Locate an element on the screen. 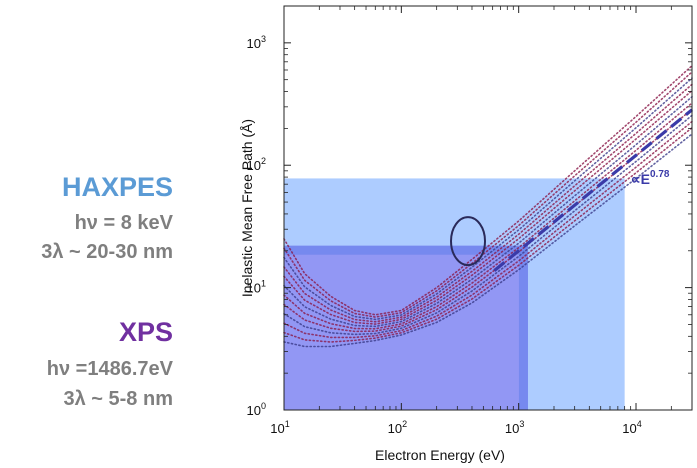  x-axis-label: Electron Energy (eV) is located at coordinates (440, 455).